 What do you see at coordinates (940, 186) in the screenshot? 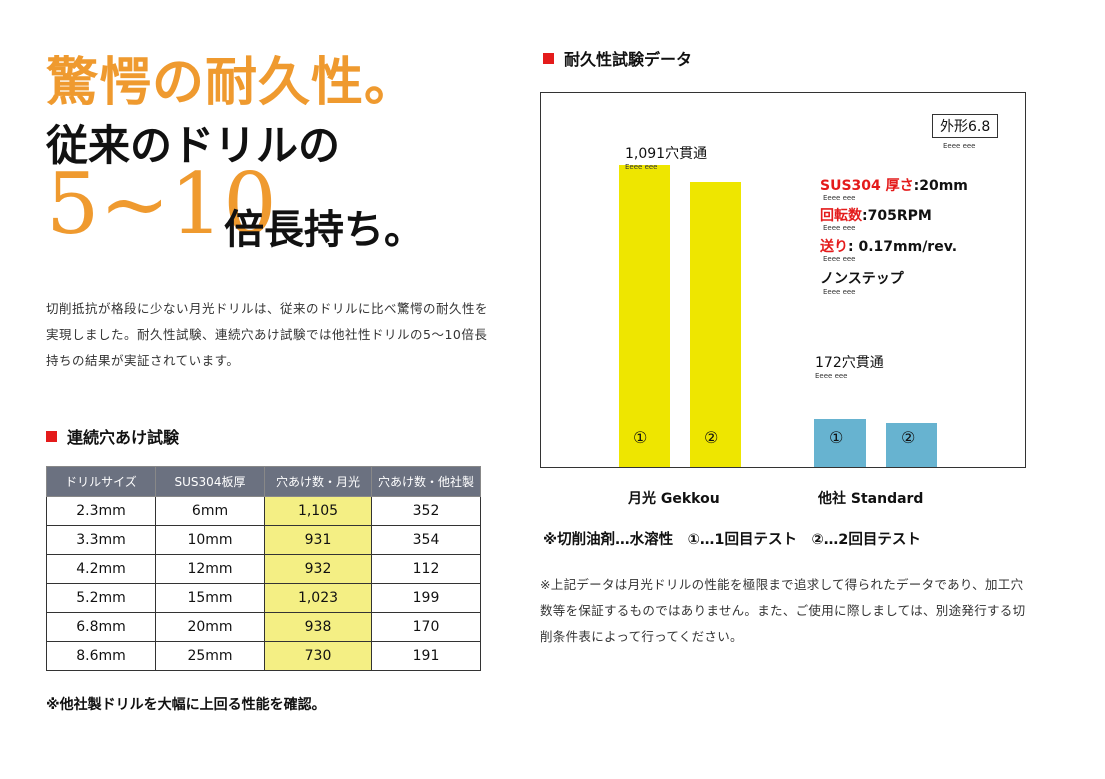
I see `condition-material-value: :20mm` at bounding box center [940, 186].